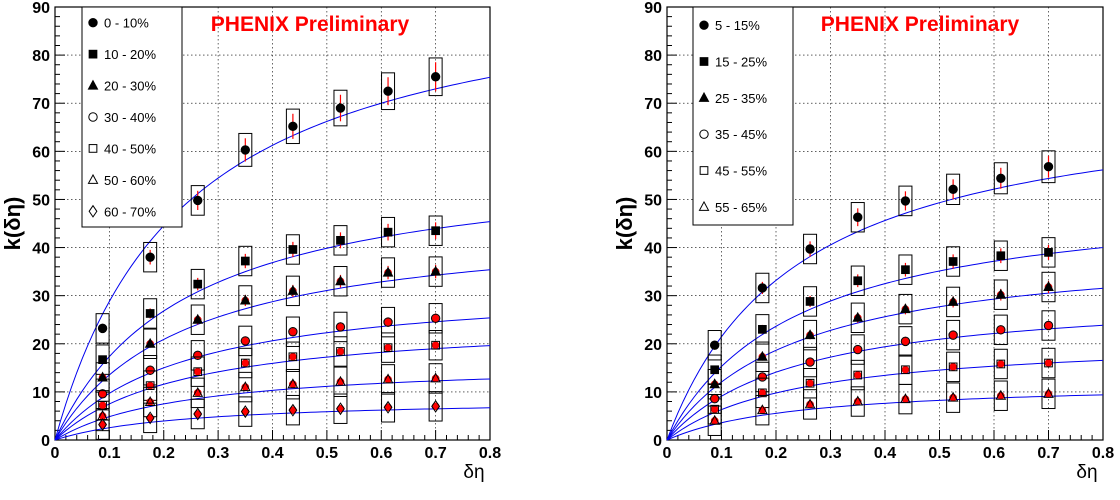 The image size is (1120, 500). Describe the element at coordinates (830, 453) in the screenshot. I see `x-tick-label: 0.3` at that location.